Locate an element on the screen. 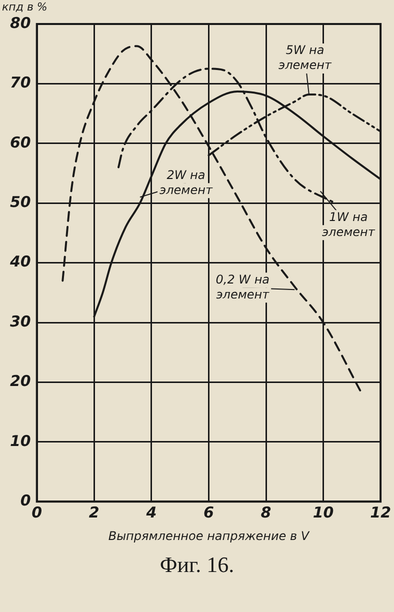 The image size is (394, 612). x-tick-label: 12 is located at coordinates (380, 512).